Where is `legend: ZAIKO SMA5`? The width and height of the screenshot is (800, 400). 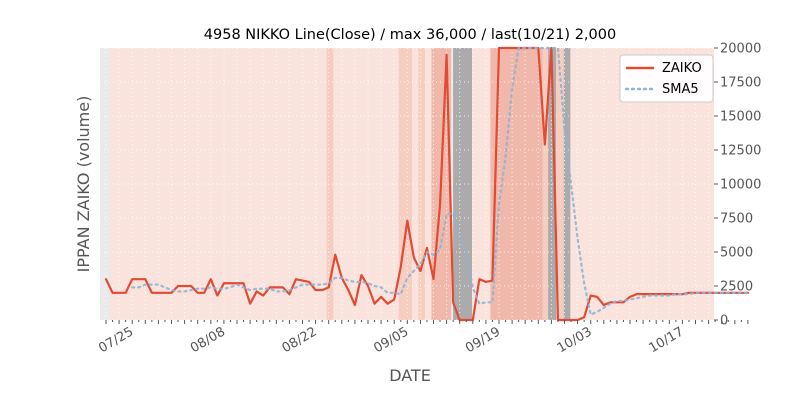 legend: ZAIKO SMA5 is located at coordinates (666, 78).